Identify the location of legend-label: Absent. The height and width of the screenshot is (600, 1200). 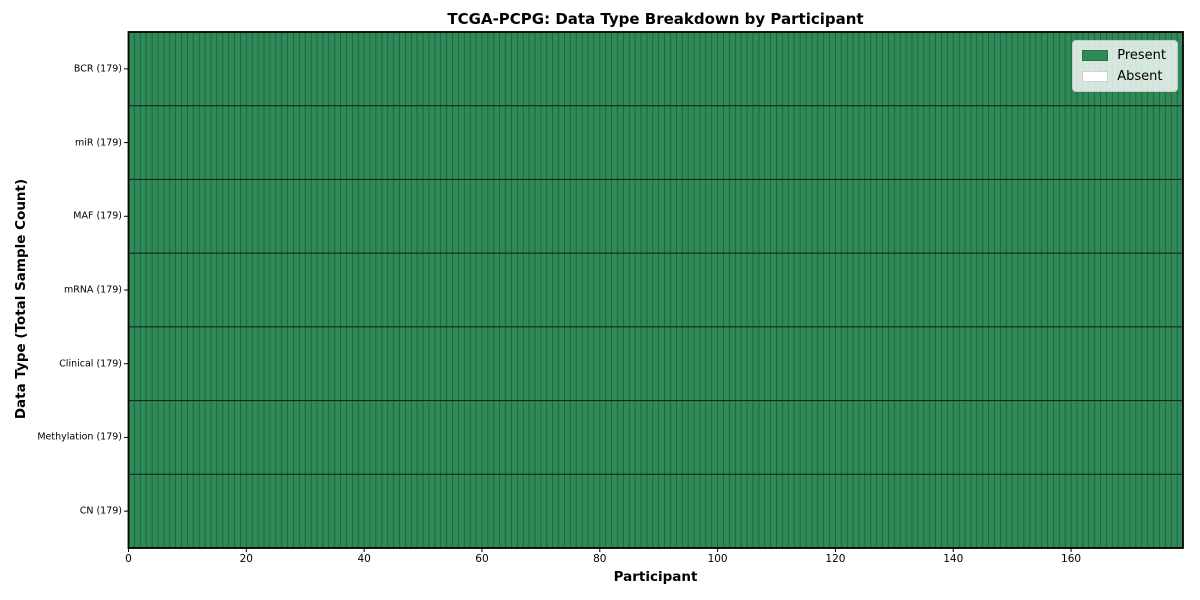
(1140, 76).